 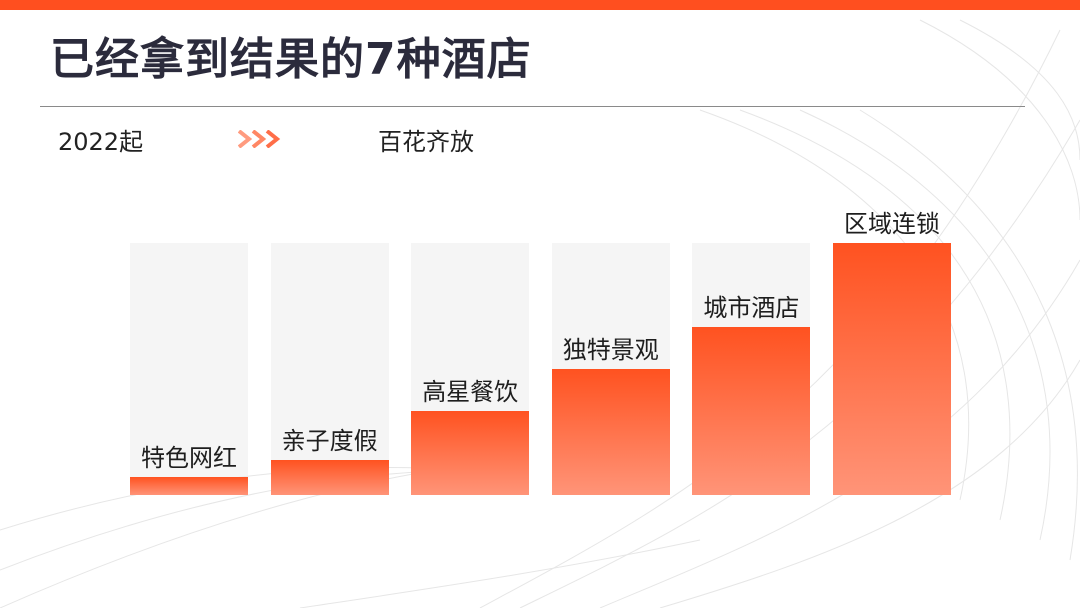 I want to click on bar-label: 城市酒店, so click(x=751, y=308).